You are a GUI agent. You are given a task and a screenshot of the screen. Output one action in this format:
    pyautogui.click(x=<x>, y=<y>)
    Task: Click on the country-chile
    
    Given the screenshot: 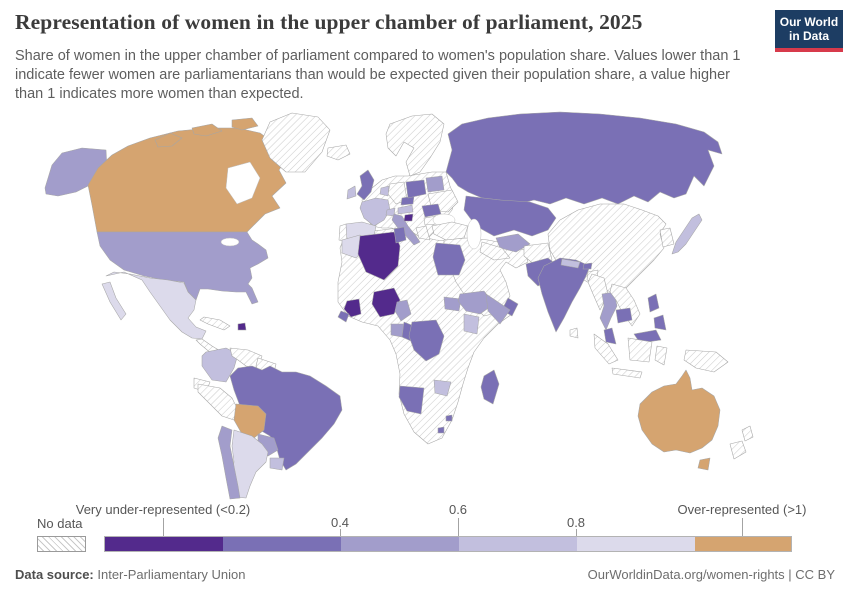 What is the action you would take?
    pyautogui.click(x=229, y=462)
    